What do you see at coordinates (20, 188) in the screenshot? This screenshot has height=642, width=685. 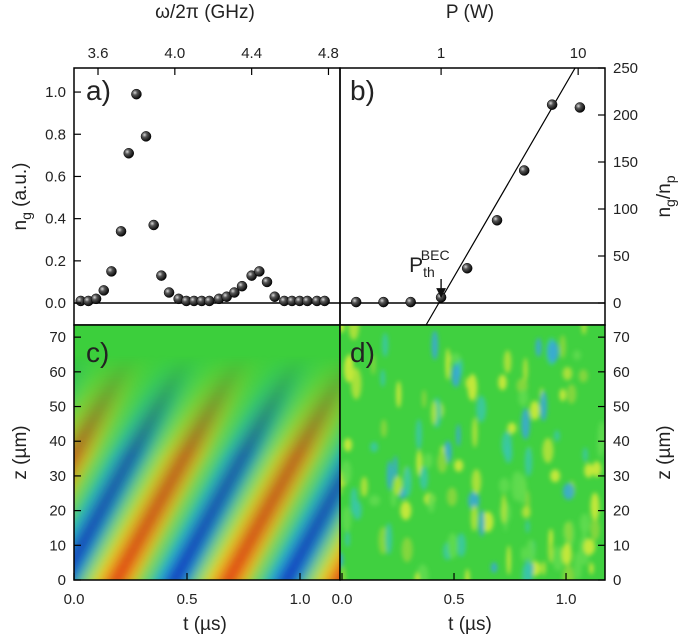 I see `y-axis-label-part: (a.u.)` at bounding box center [20, 188].